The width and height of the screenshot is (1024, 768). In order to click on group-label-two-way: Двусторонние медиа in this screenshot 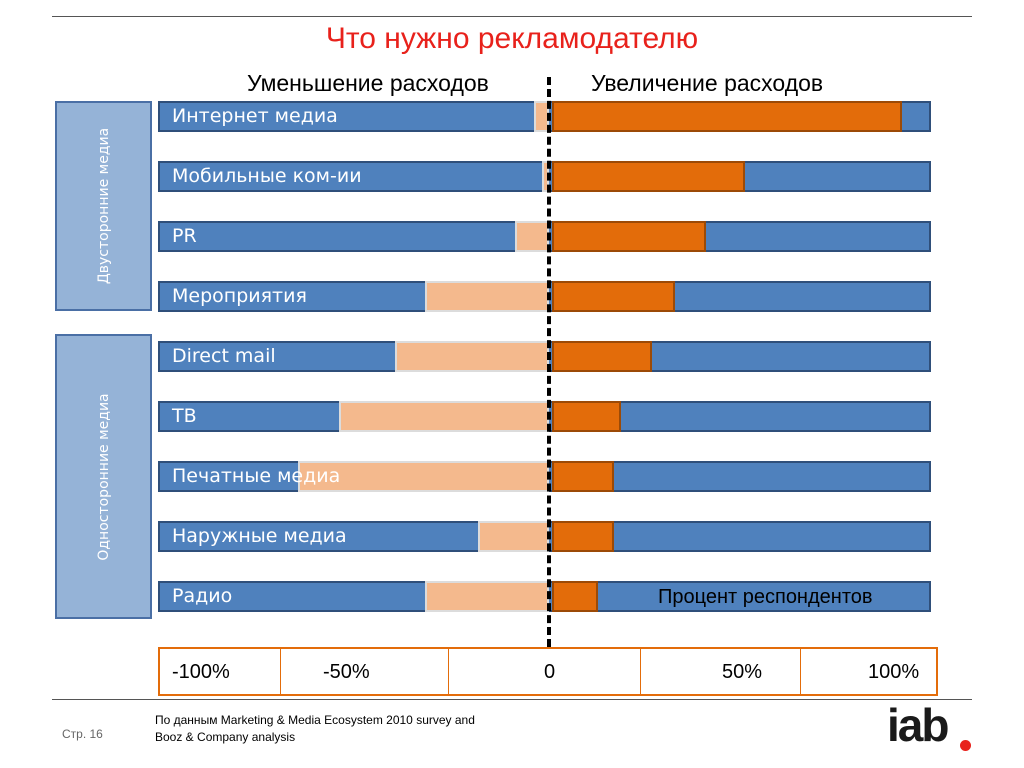, I will do `click(103, 206)`.